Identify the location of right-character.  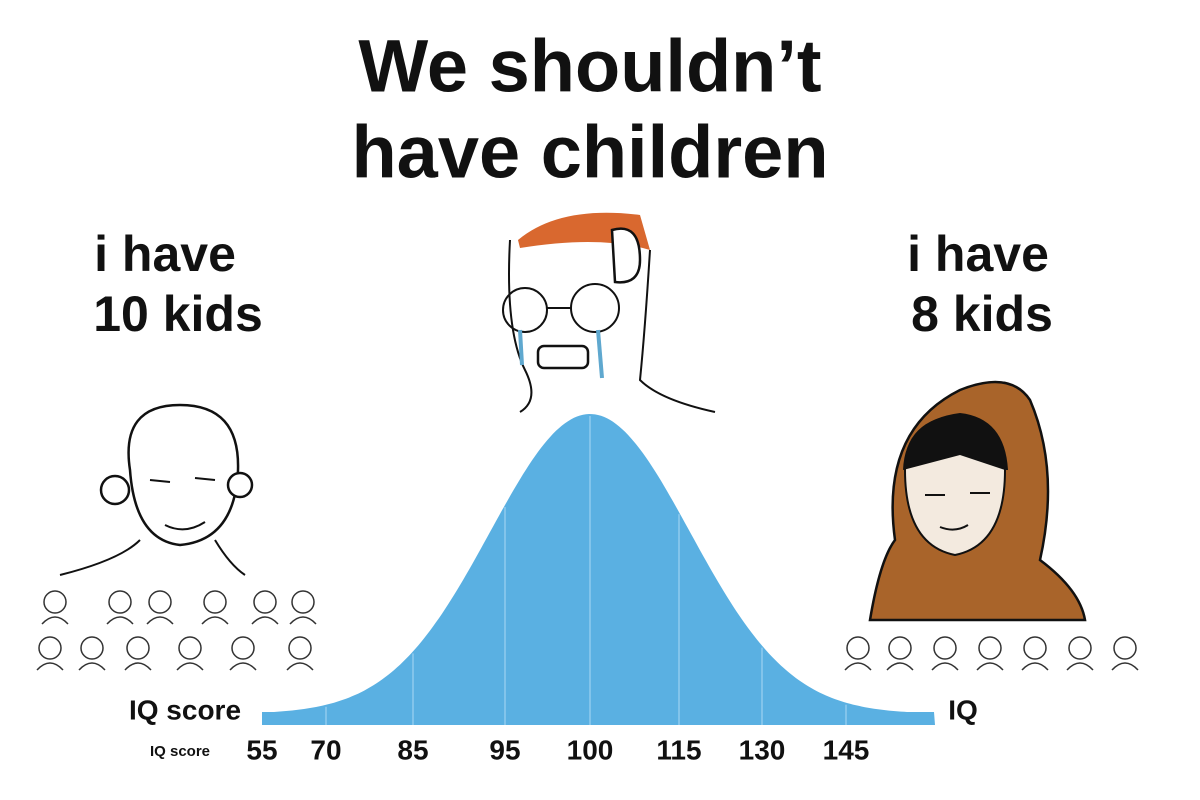
(977, 501).